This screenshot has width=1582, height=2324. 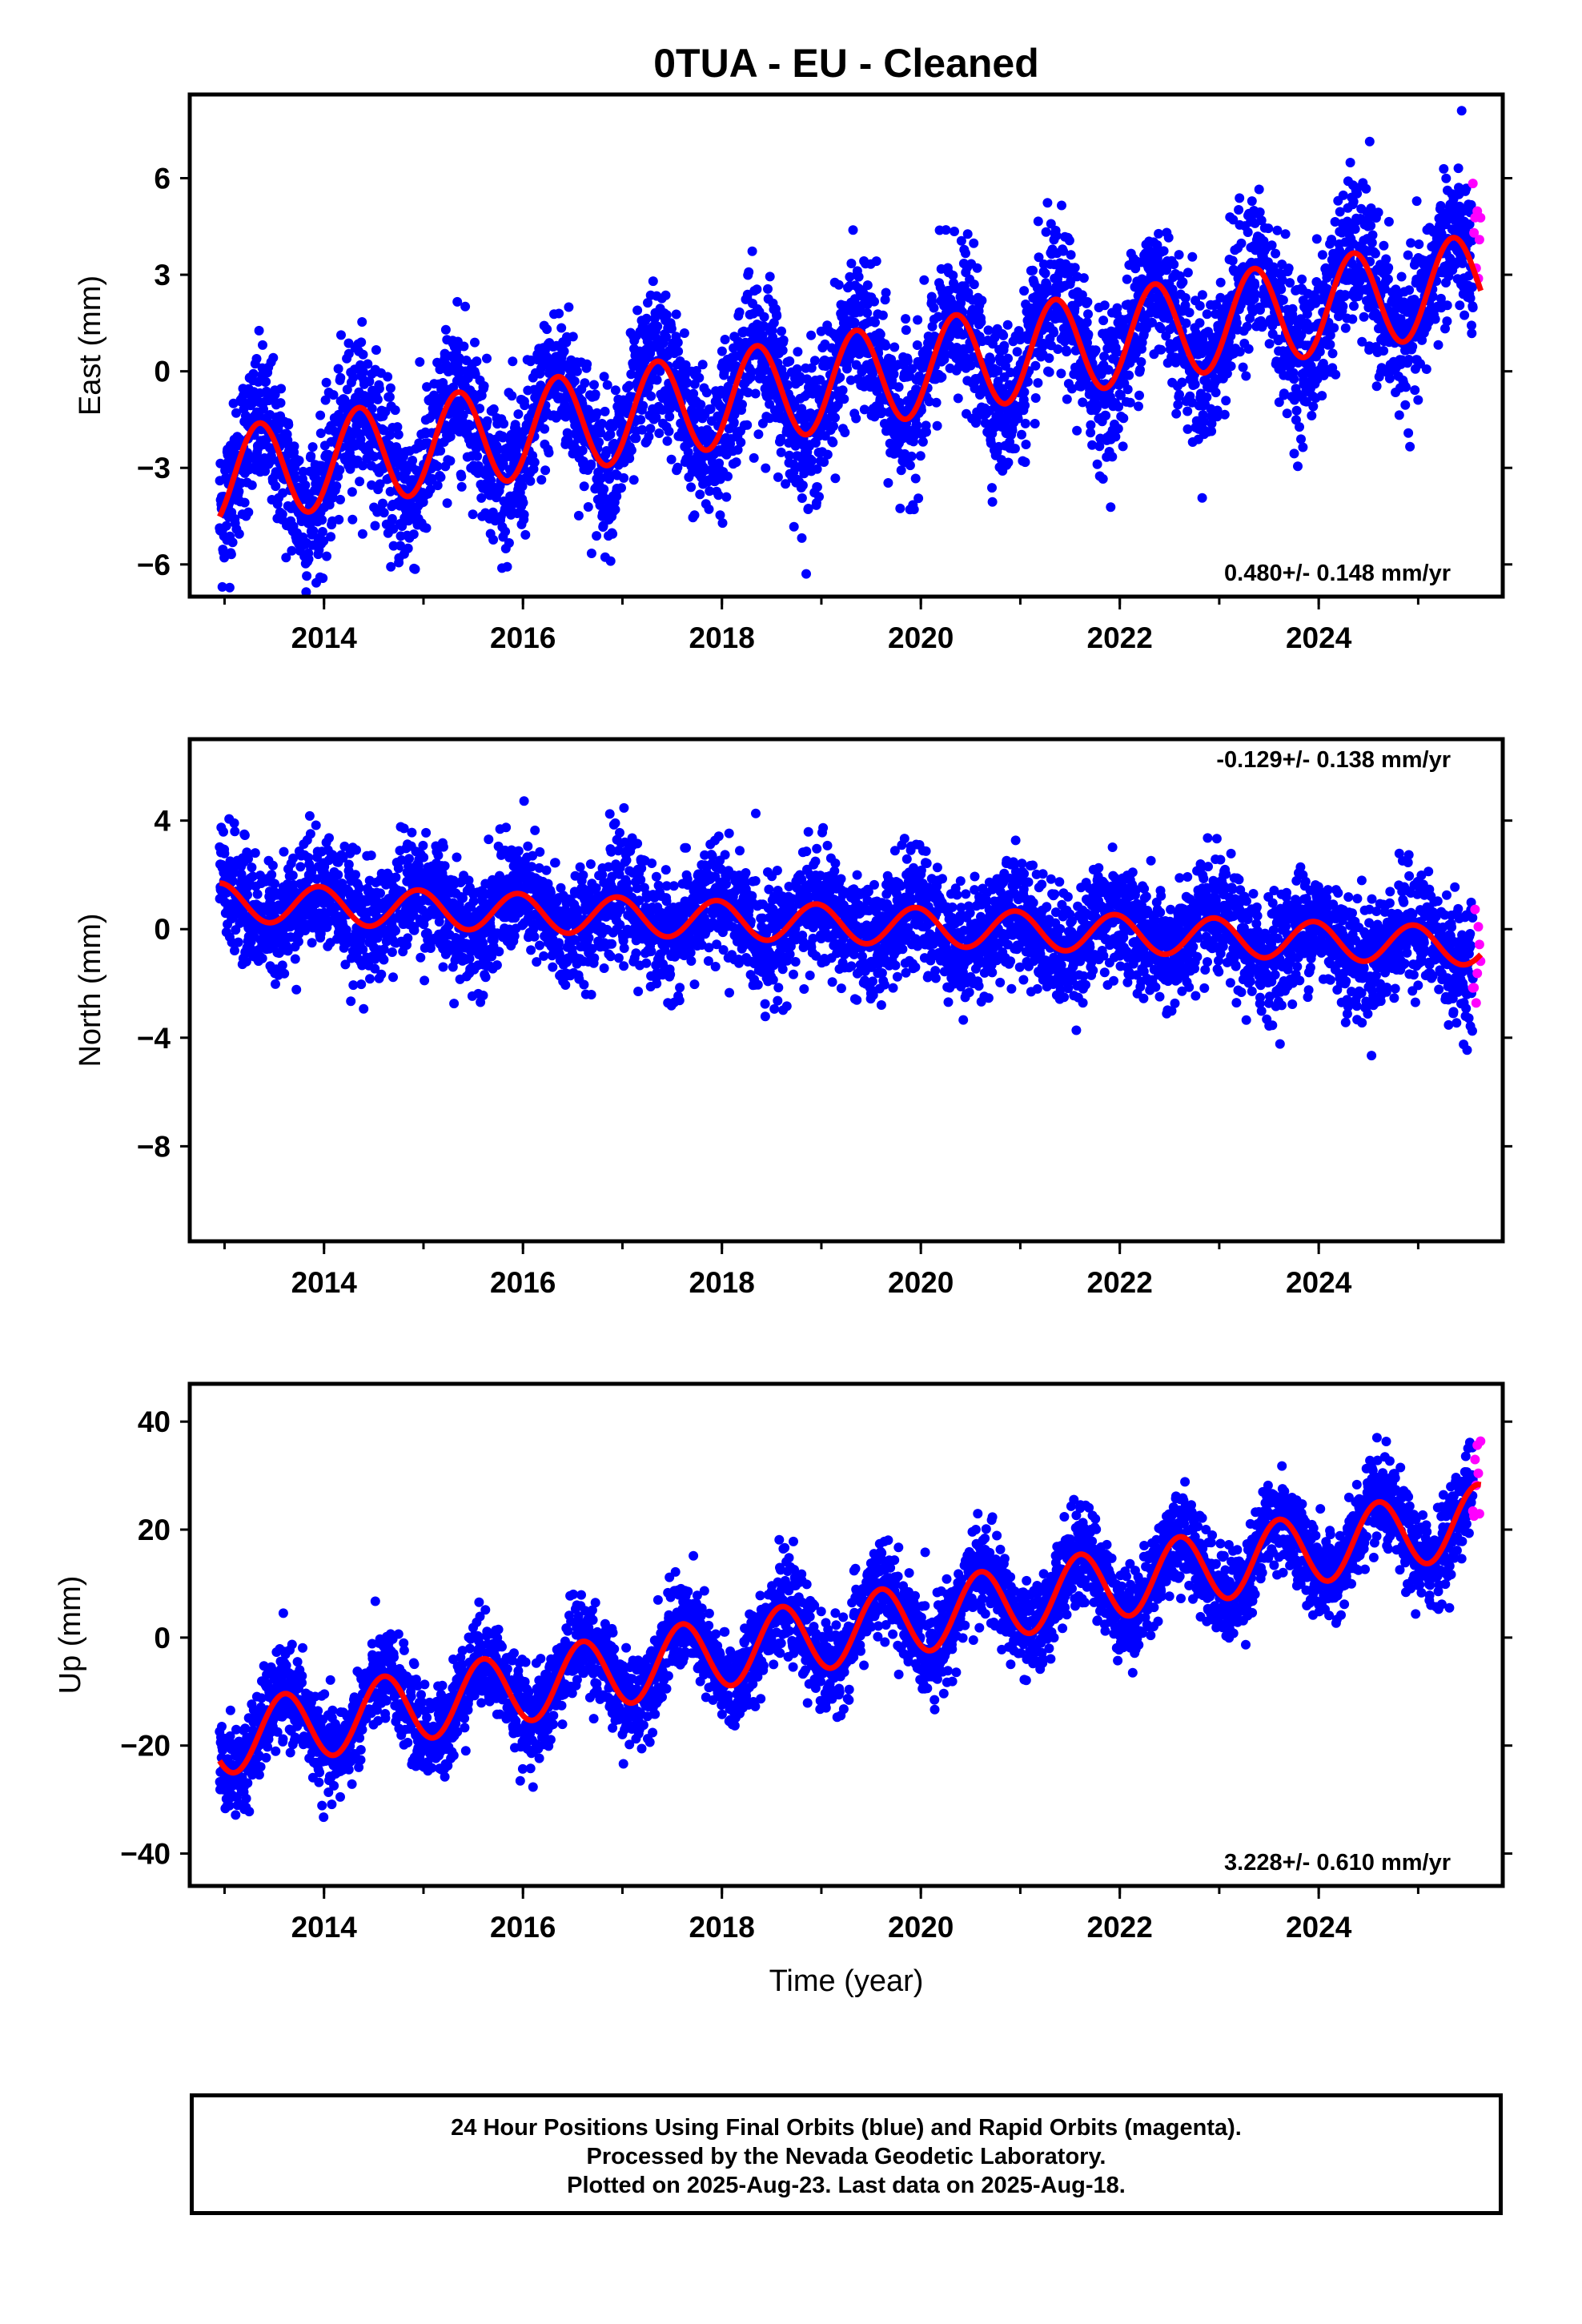 I want to click on rapid-point, so click(x=1481, y=218).